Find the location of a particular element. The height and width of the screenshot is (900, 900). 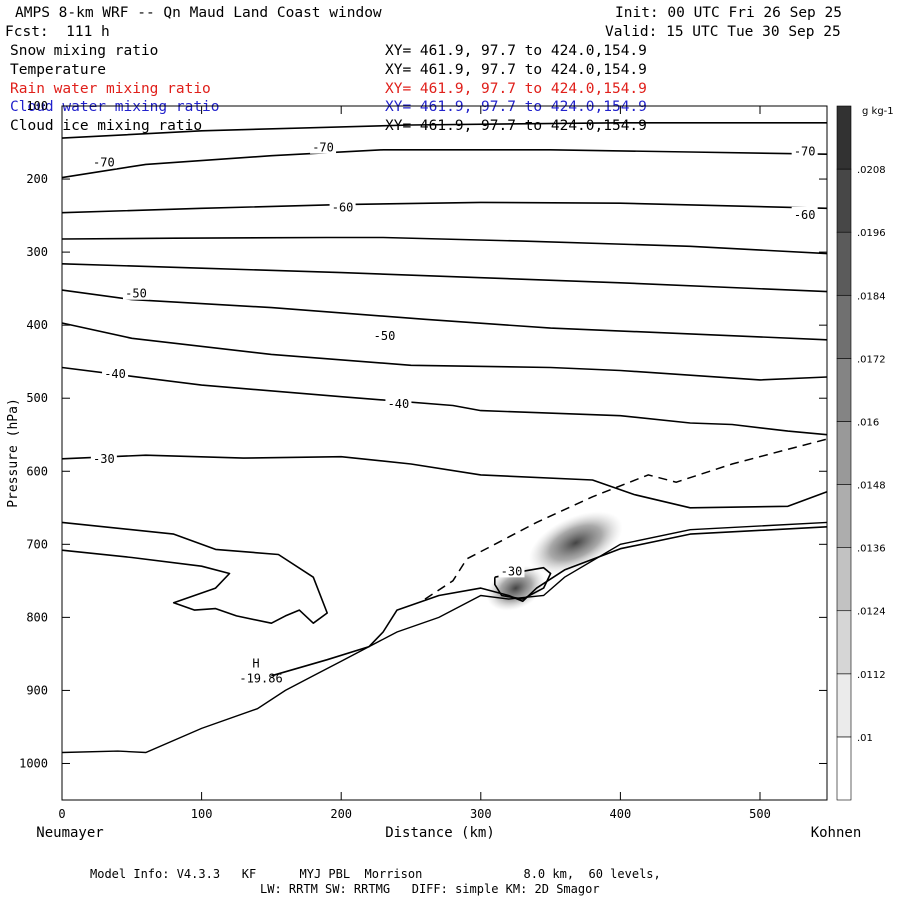

y-tick-label-3: 400 is located at coordinates (37, 325).